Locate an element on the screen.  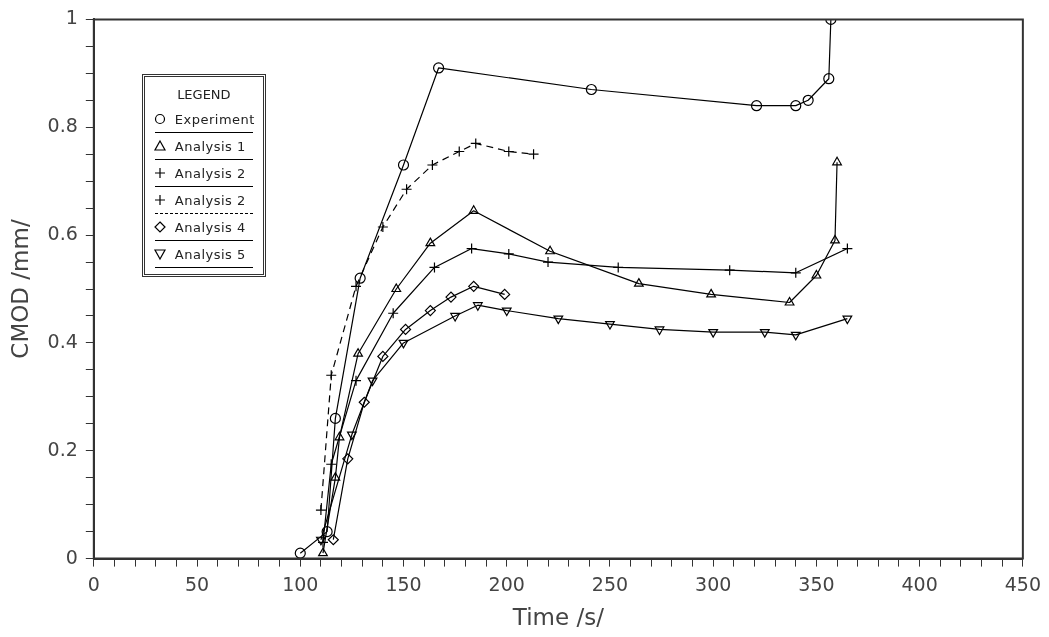
x-tick-label: 450 is located at coordinates (1022, 583).